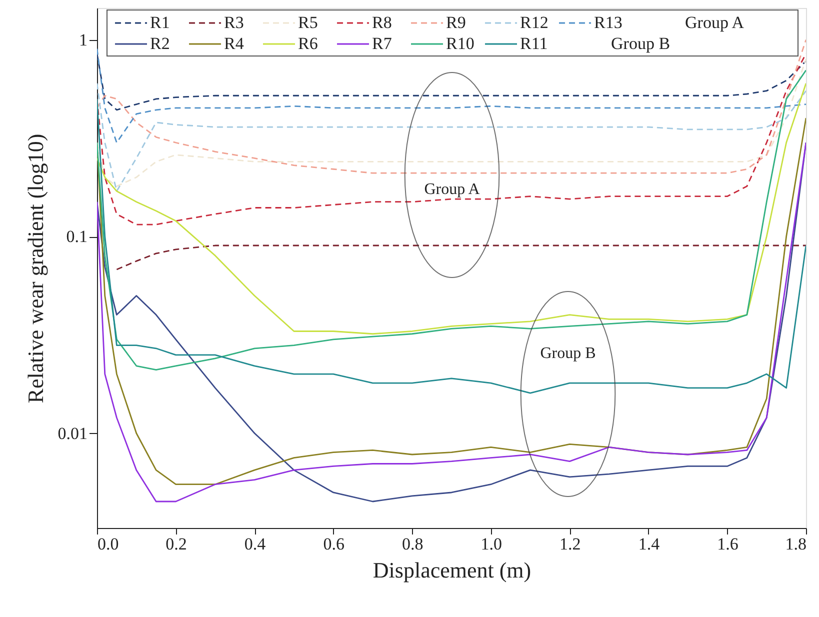  I want to click on y-tick-label: 0.1, so click(77, 236).